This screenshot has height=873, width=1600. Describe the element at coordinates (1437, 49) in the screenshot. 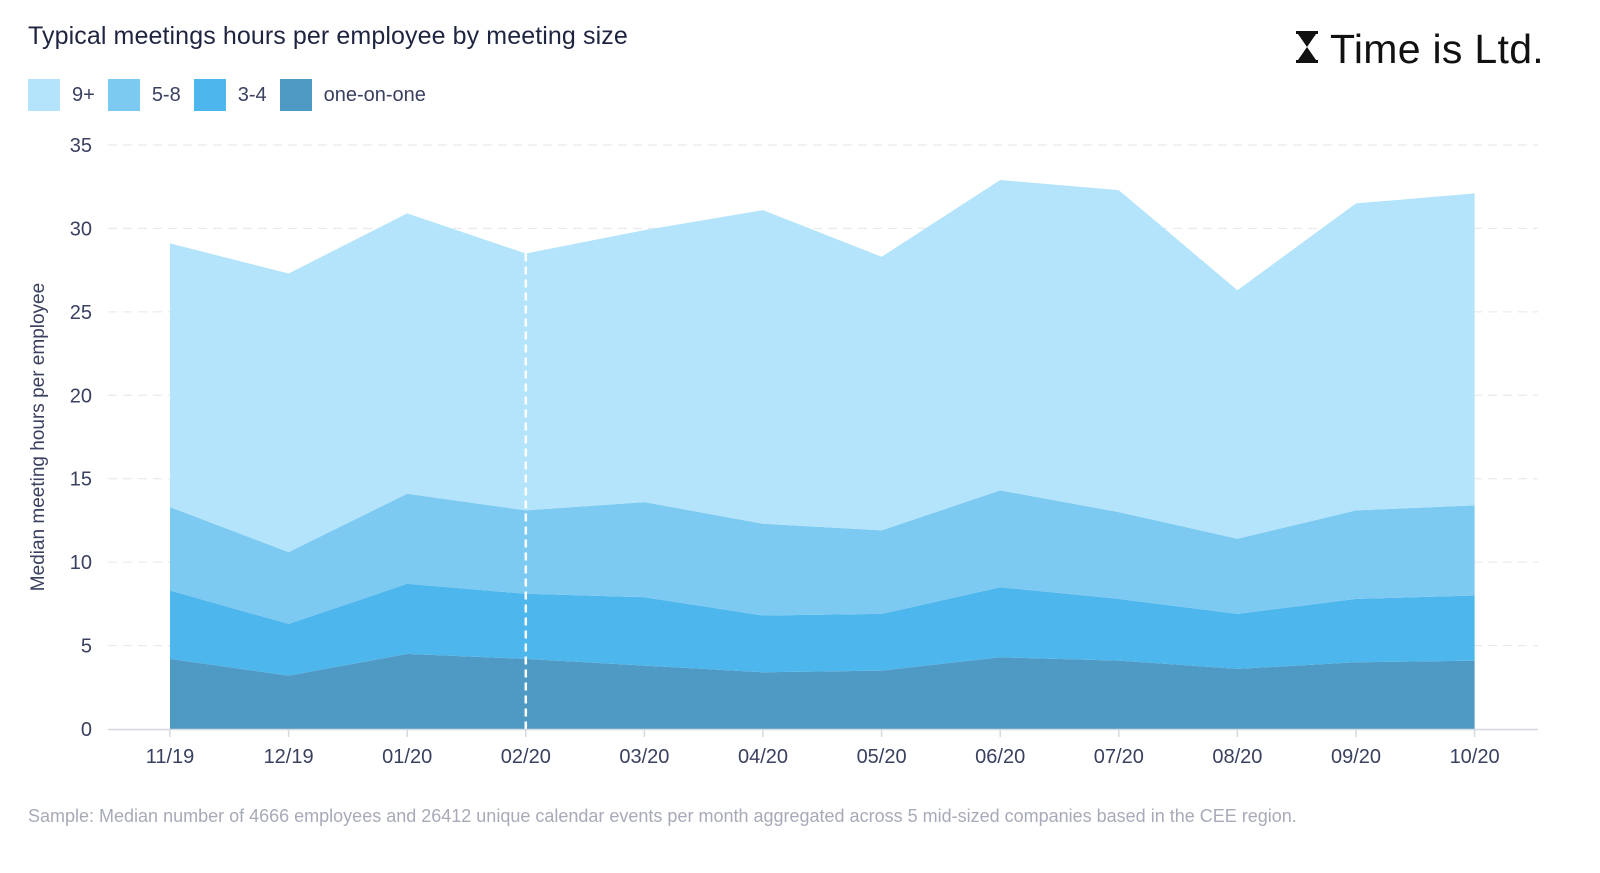

I see `brand-name: Time is Ltd.` at that location.